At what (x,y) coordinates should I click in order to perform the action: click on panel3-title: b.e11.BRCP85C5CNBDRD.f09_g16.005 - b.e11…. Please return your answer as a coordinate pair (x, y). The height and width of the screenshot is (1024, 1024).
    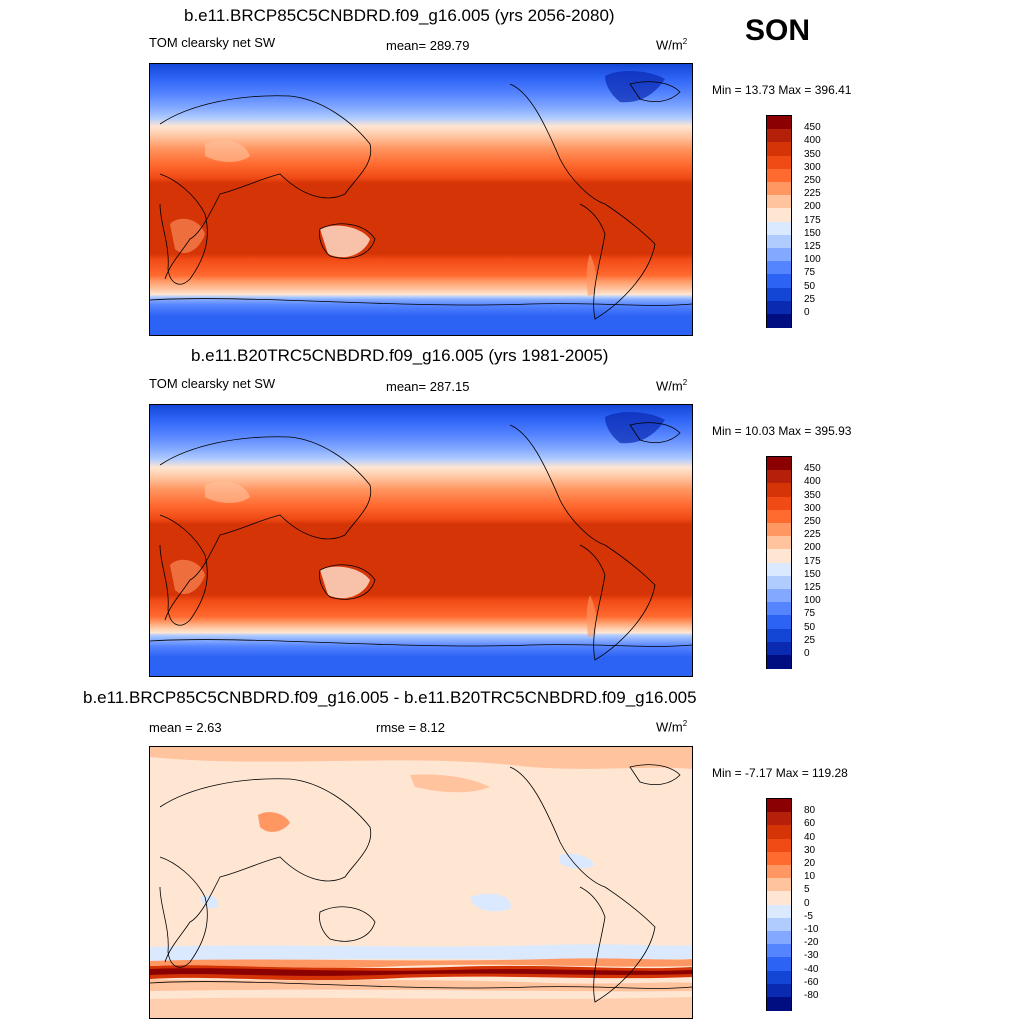
    Looking at the image, I should click on (390, 697).